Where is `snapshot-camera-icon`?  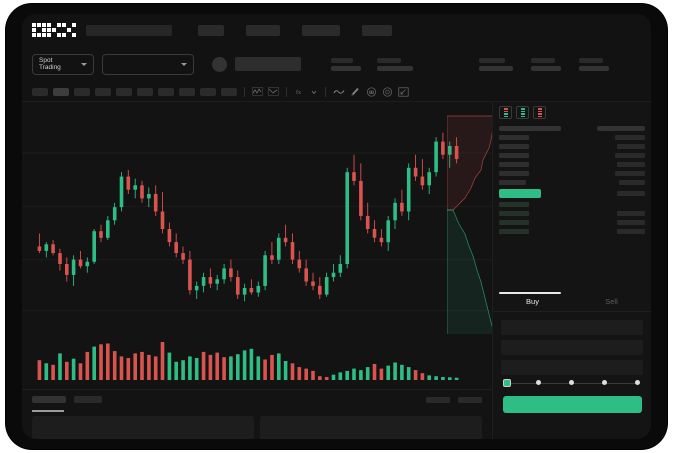
snapshot-camera-icon is located at coordinates (371, 91).